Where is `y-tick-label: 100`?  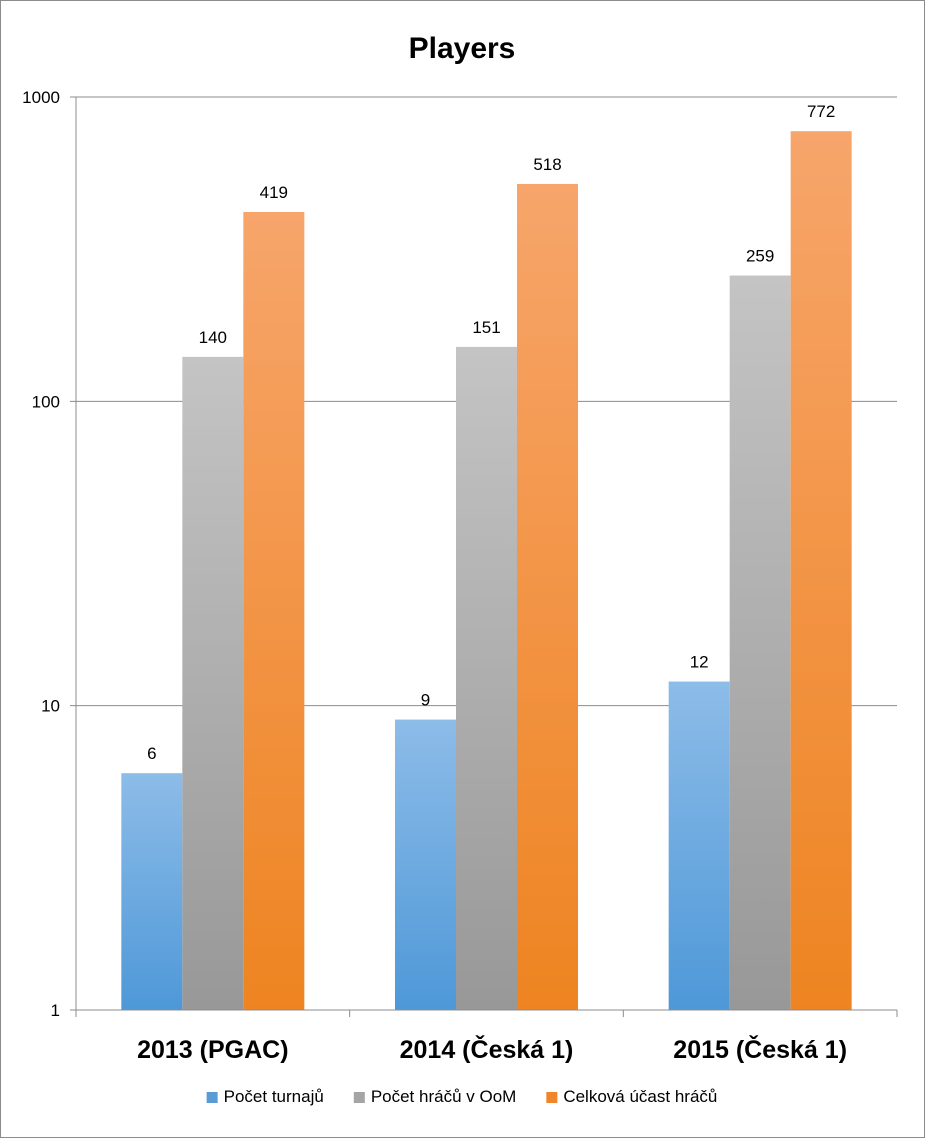 y-tick-label: 100 is located at coordinates (46, 401).